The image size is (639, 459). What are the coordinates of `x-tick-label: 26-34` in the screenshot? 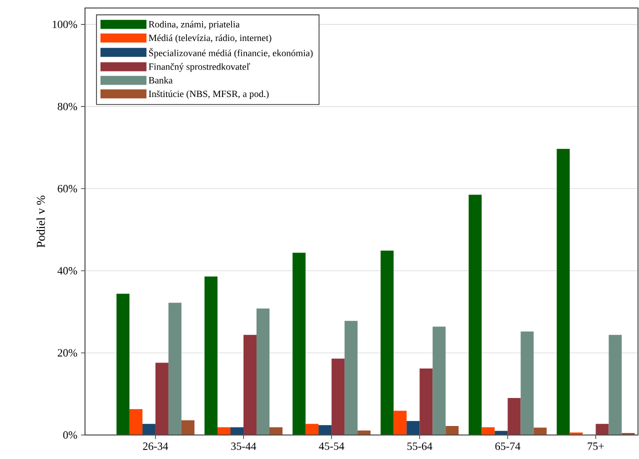 It's located at (155, 446).